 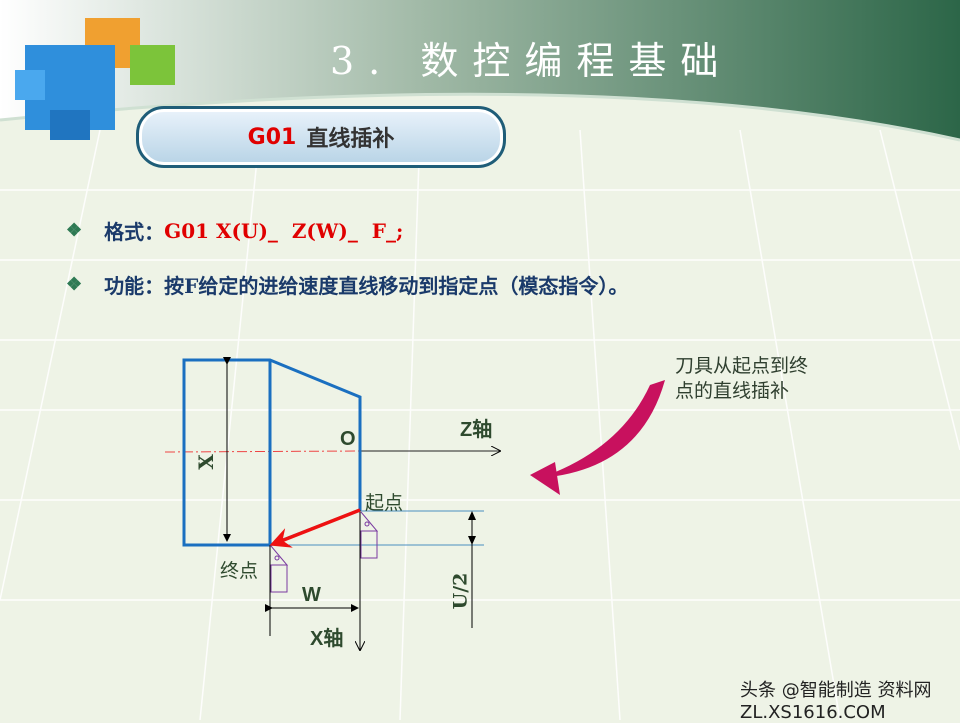 What do you see at coordinates (732, 391) in the screenshot?
I see `note-line: 点的直线插补` at bounding box center [732, 391].